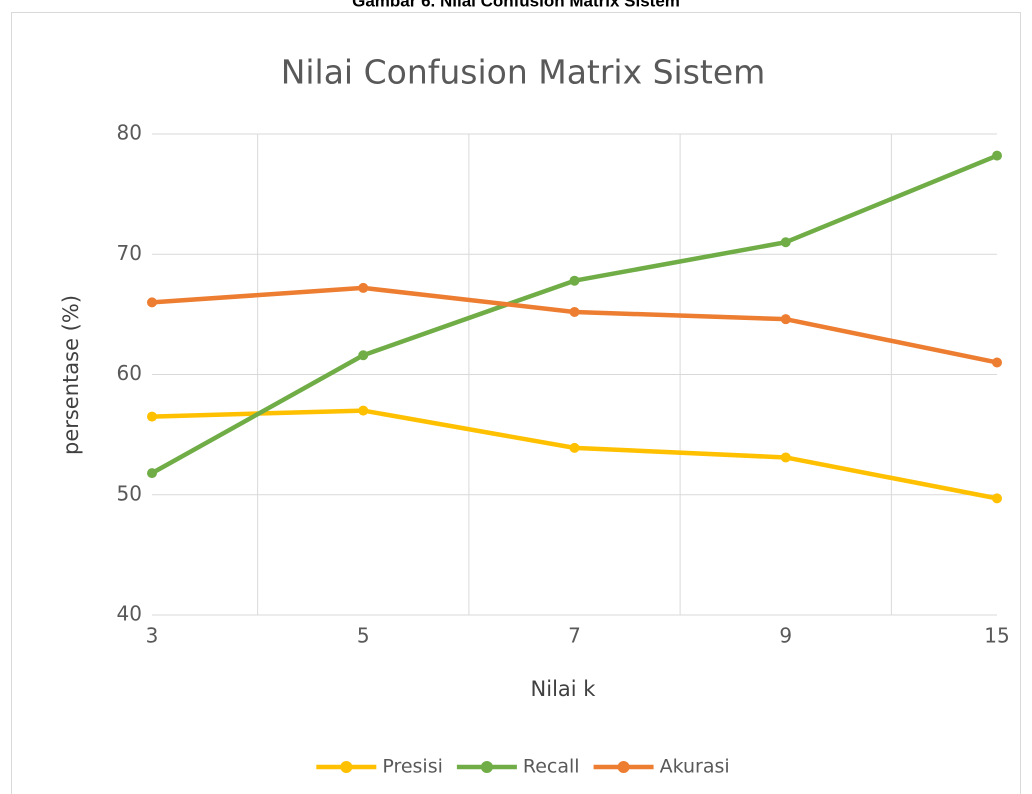  What do you see at coordinates (129, 133) in the screenshot?
I see `y-tick-label: 80` at bounding box center [129, 133].